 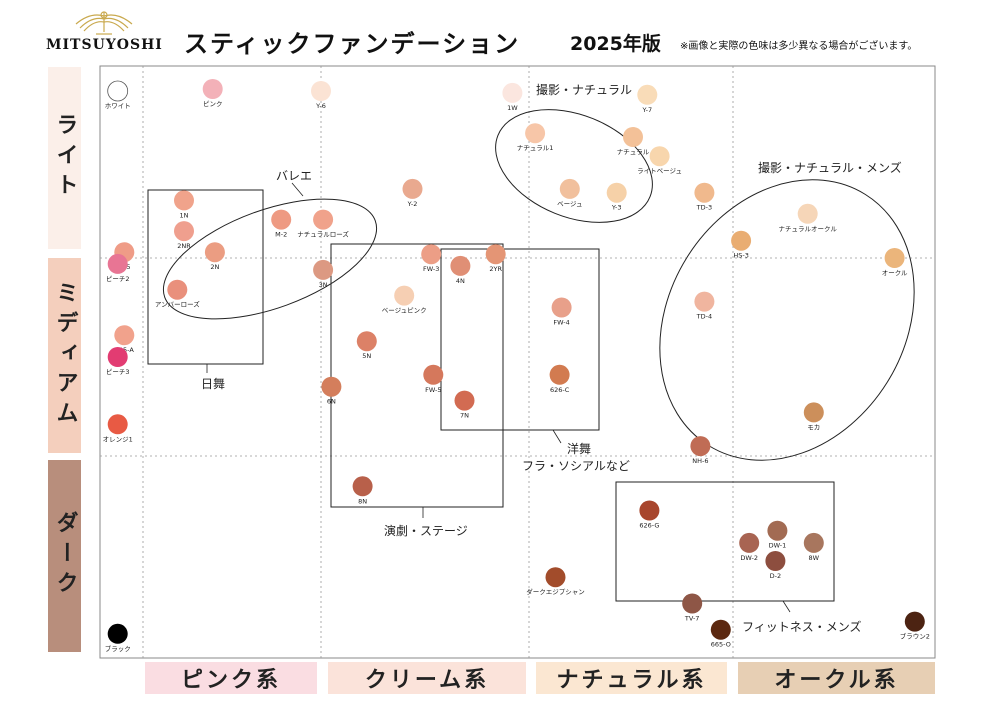 What do you see at coordinates (184, 246) in the screenshot?
I see `data-point-label-14: 2NR` at bounding box center [184, 246].